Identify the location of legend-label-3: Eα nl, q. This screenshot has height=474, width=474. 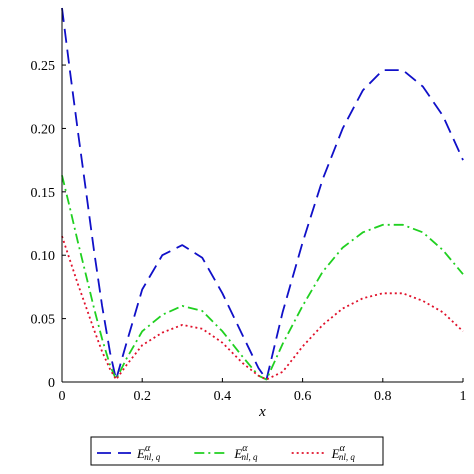
(343, 452).